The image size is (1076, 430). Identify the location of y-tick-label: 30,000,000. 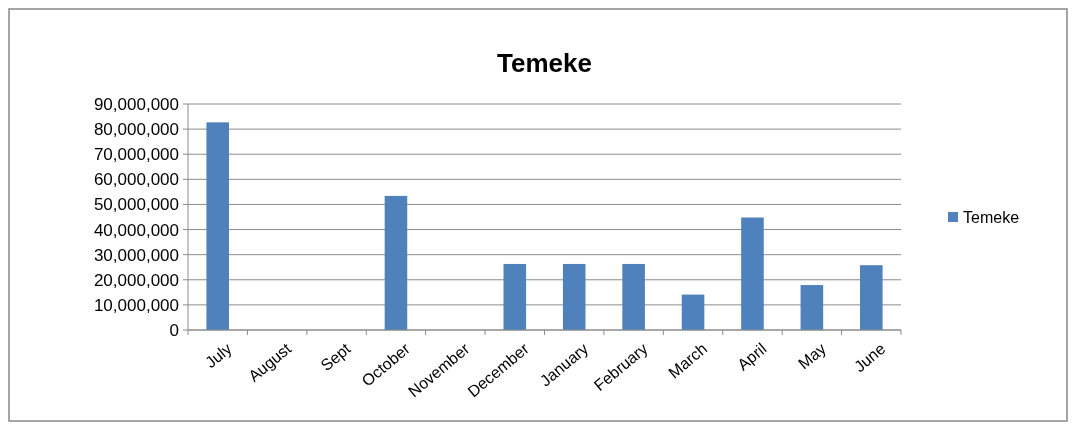
(136, 255).